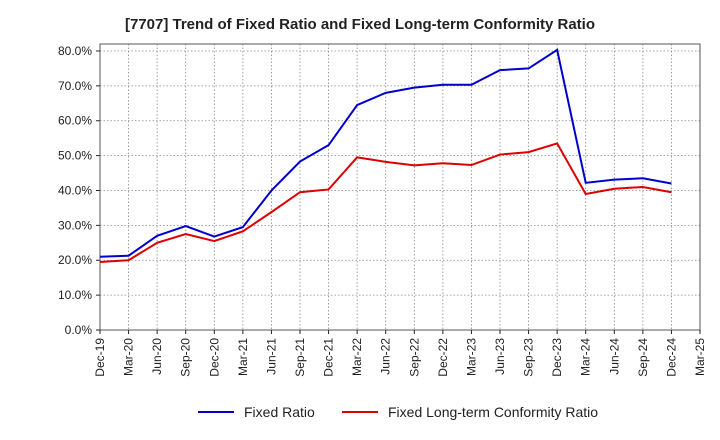 The height and width of the screenshot is (440, 720). Describe the element at coordinates (129, 357) in the screenshot. I see `x-tick-label: Mar-20` at that location.